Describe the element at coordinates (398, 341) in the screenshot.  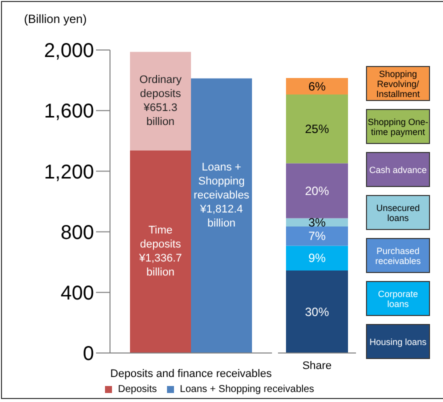
I see `text: Housing loans` at that location.